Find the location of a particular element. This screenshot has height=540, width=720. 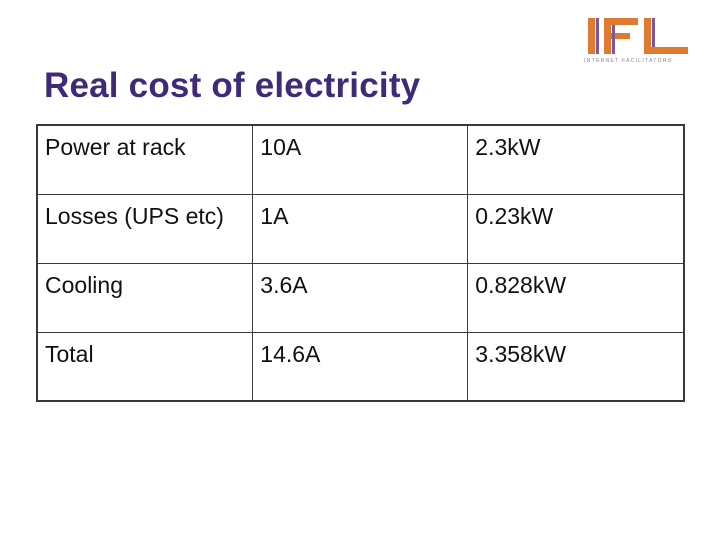

row-power: 2.3kW is located at coordinates (576, 159).